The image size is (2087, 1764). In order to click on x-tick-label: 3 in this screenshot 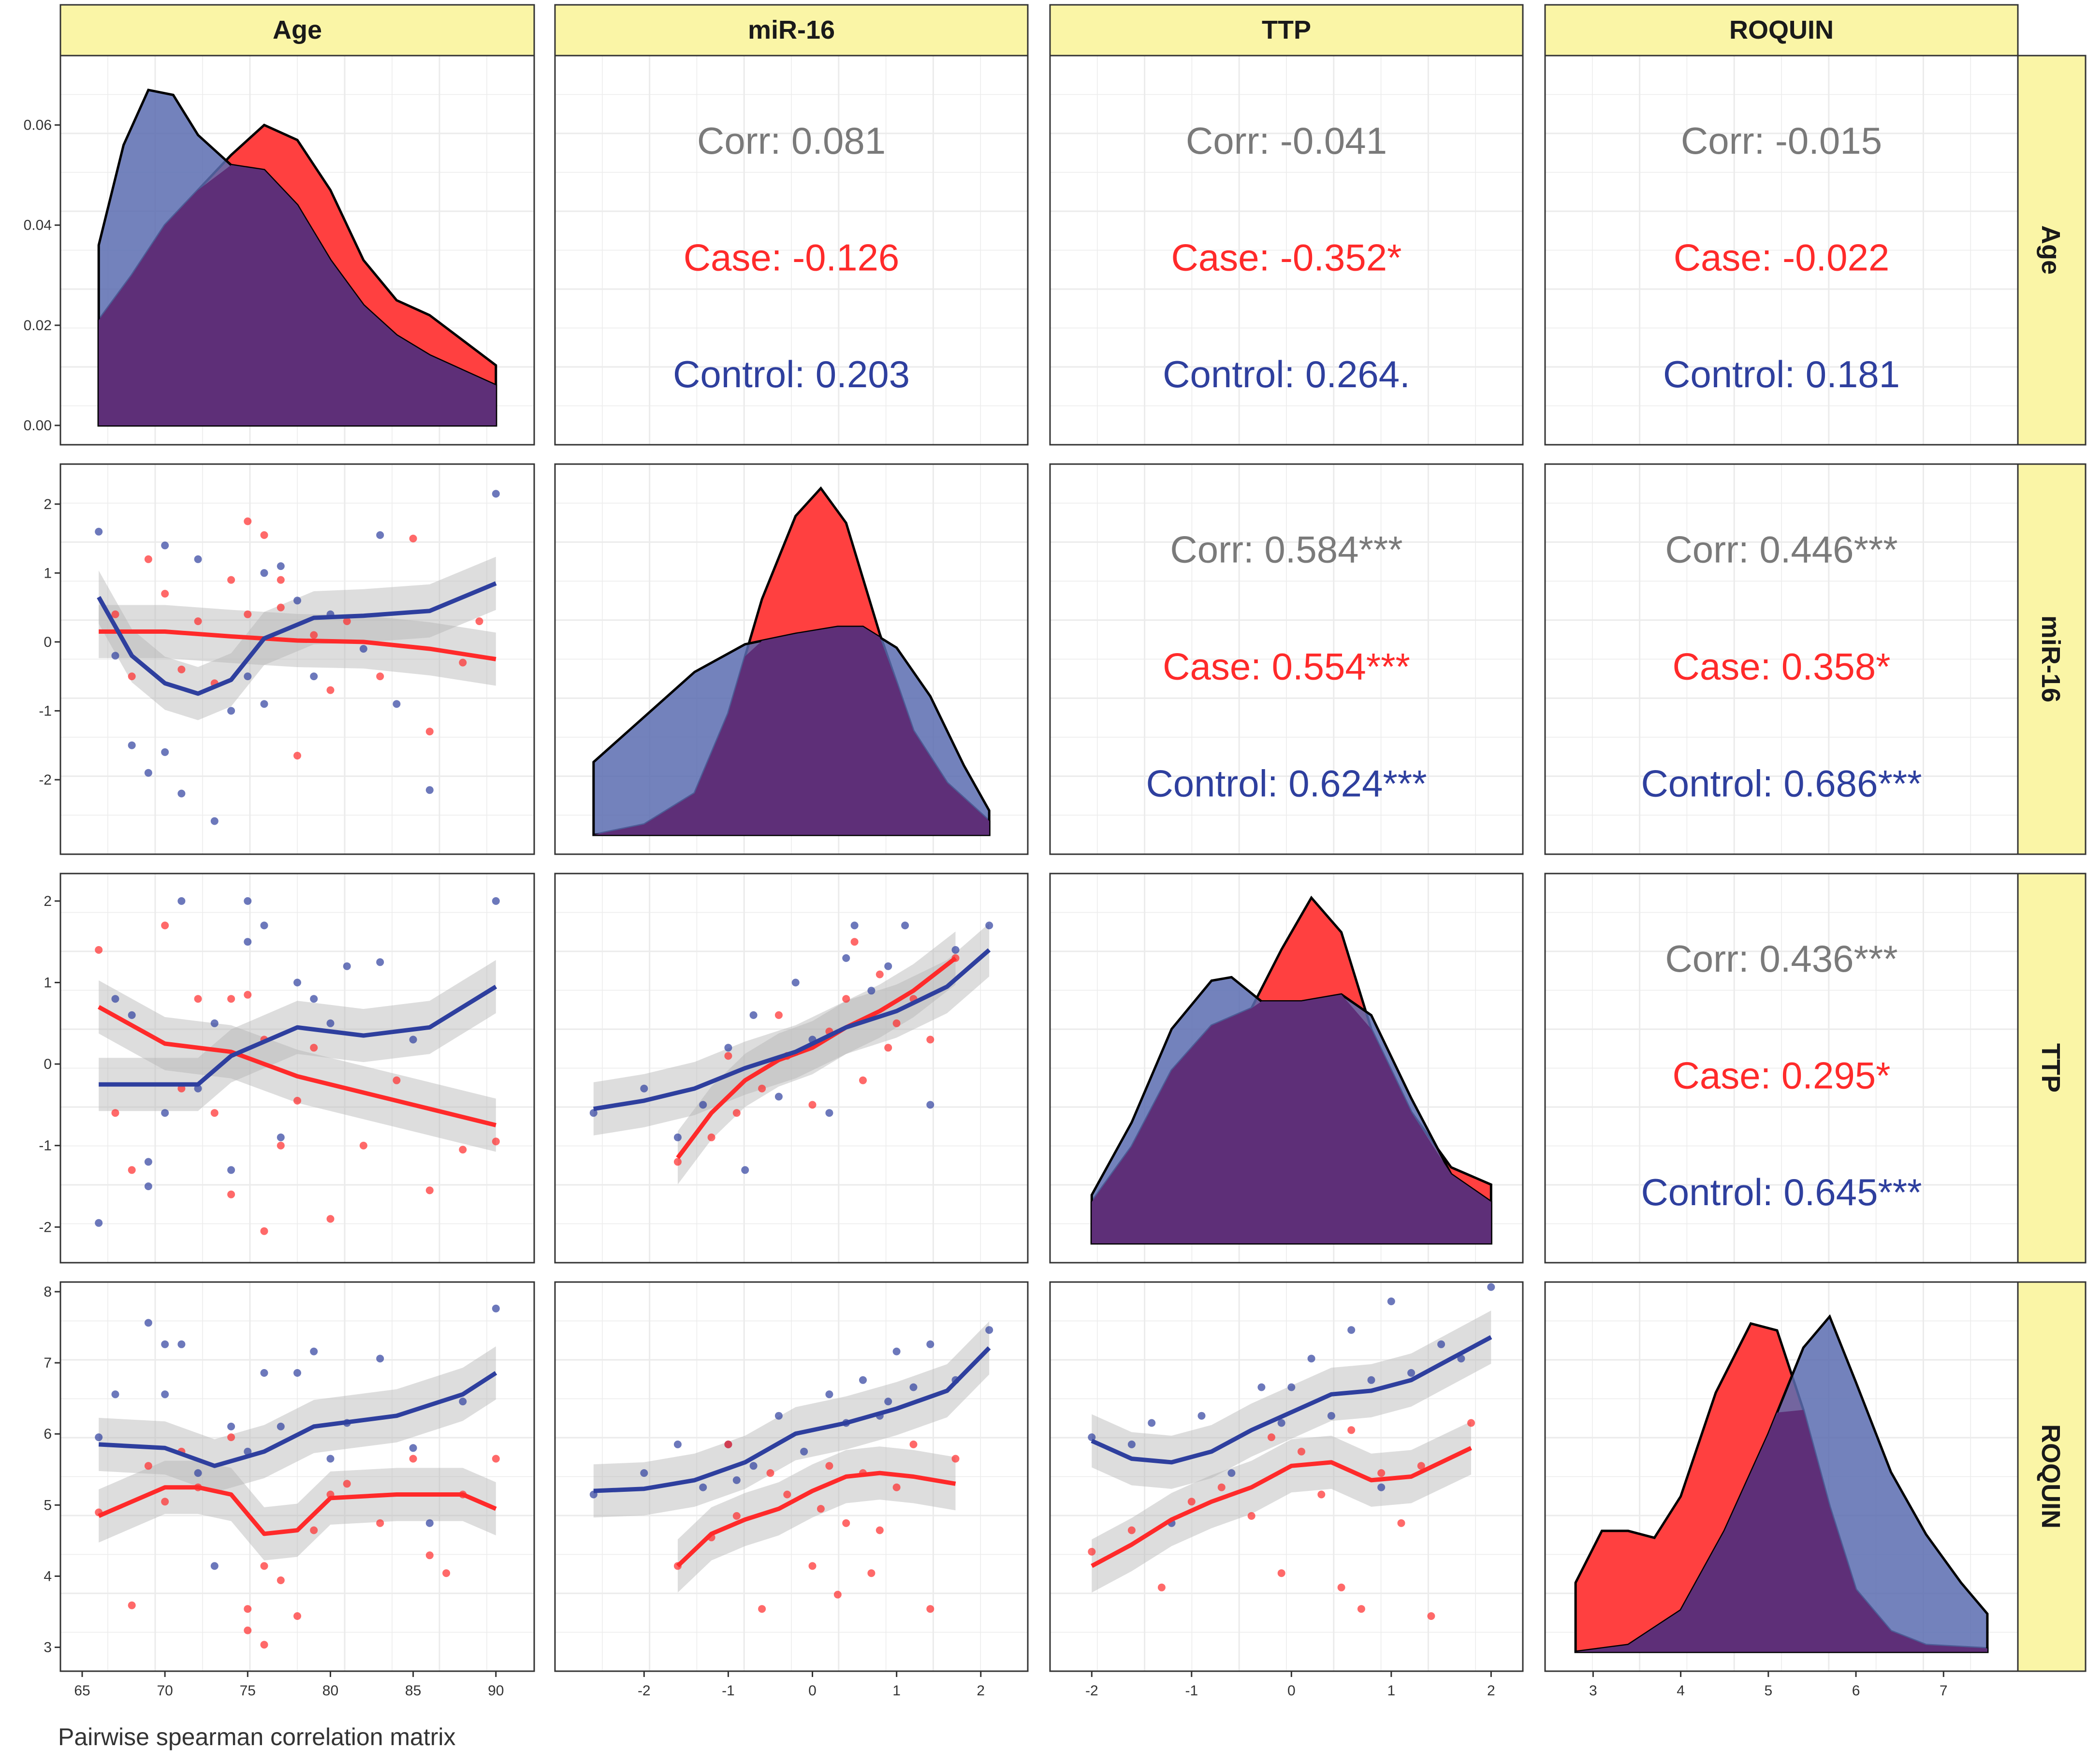, I will do `click(1593, 1691)`.